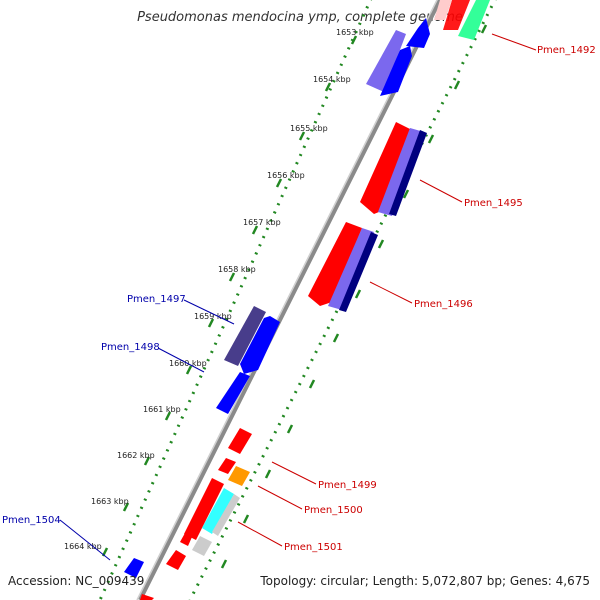 This screenshot has width=600, height=600. I want to click on gene-feature-blue-top-a, so click(396, 71).